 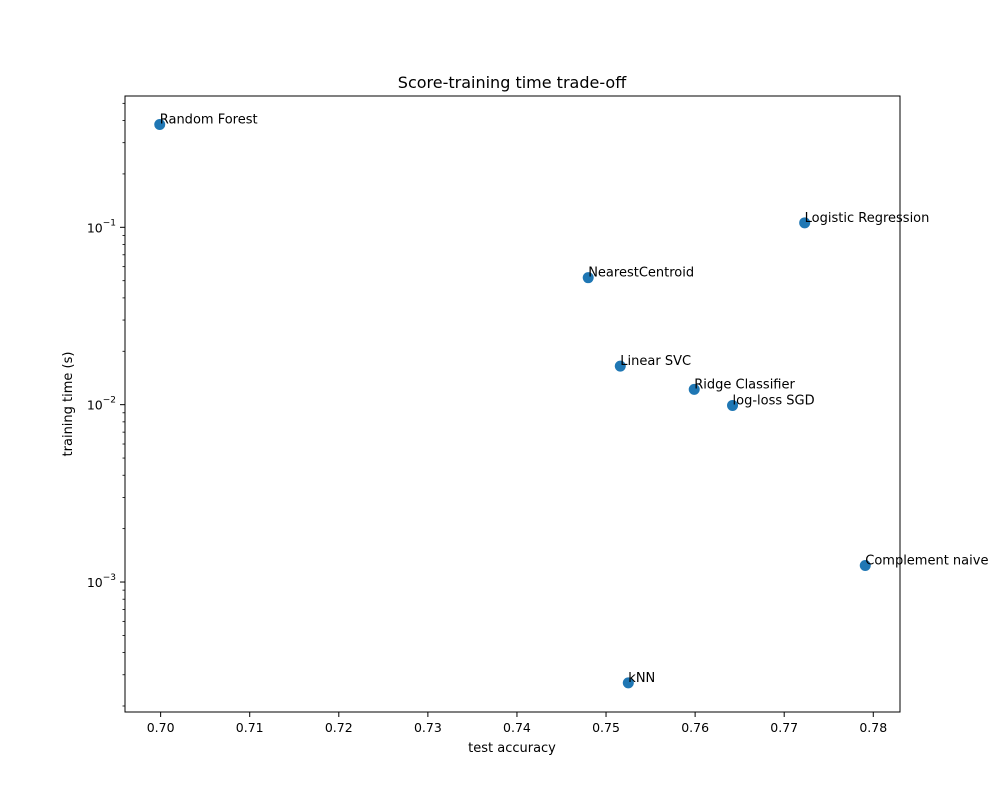 What do you see at coordinates (655, 361) in the screenshot?
I see `data-point-label: Linear SVC` at bounding box center [655, 361].